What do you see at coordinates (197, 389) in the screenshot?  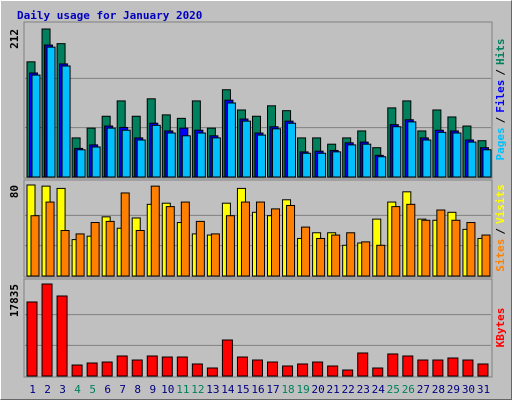 I see `x-tick-label: 12` at bounding box center [197, 389].